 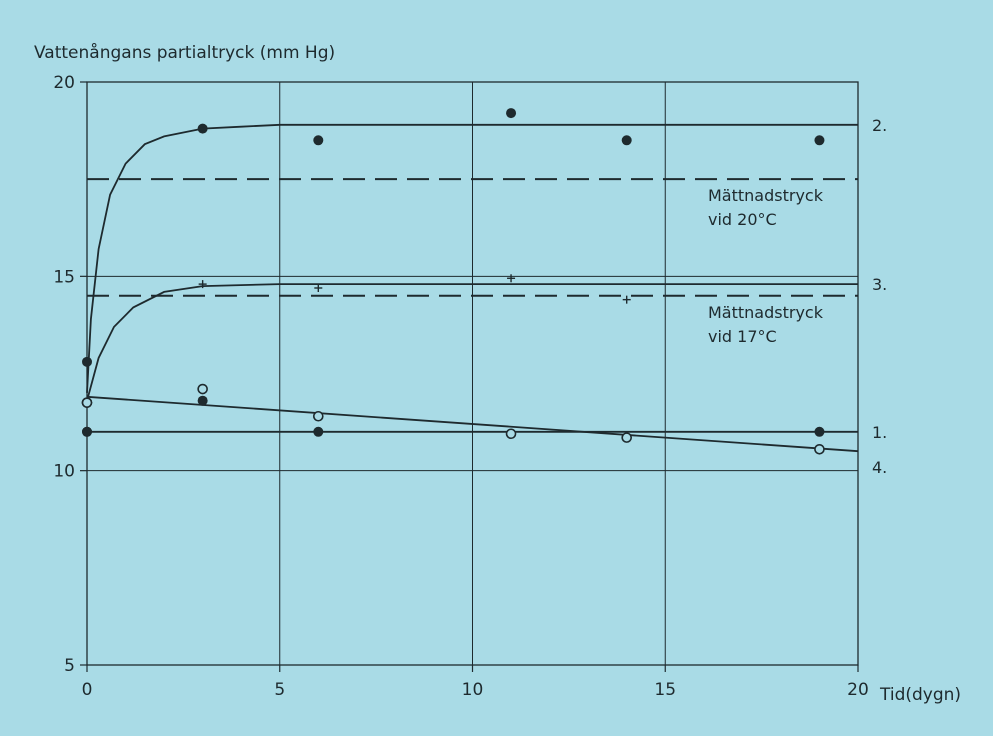 What do you see at coordinates (742, 336) in the screenshot?
I see `saturation-label: vid 17°C` at bounding box center [742, 336].